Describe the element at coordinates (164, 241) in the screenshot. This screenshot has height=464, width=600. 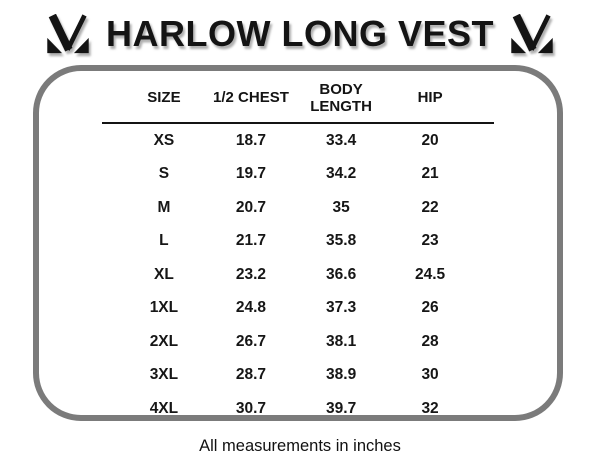
I see `cell-size: L` at that location.